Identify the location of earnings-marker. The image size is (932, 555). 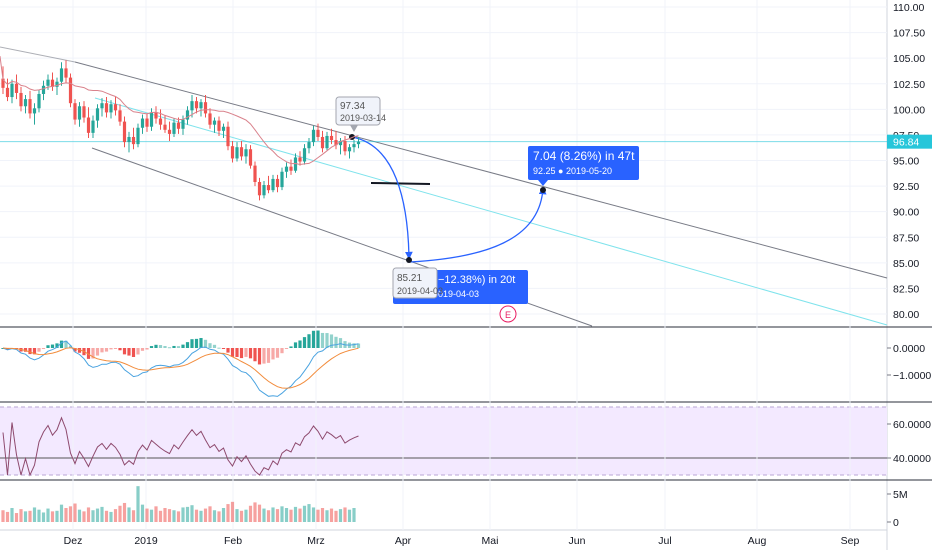
(508, 314).